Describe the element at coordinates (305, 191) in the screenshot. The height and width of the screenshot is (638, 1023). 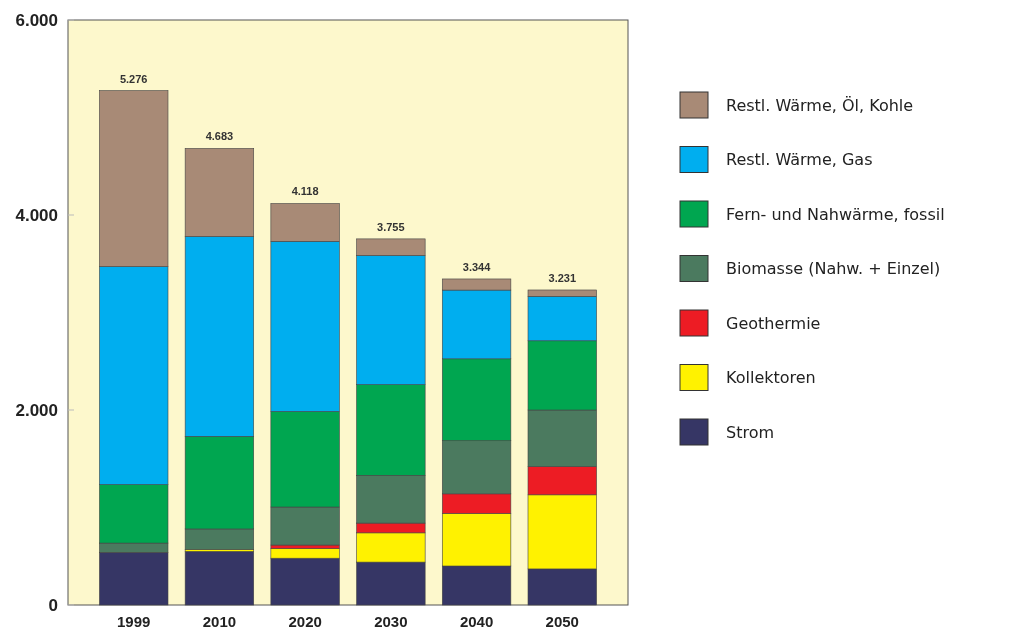
I see `total-label: 4.118` at that location.